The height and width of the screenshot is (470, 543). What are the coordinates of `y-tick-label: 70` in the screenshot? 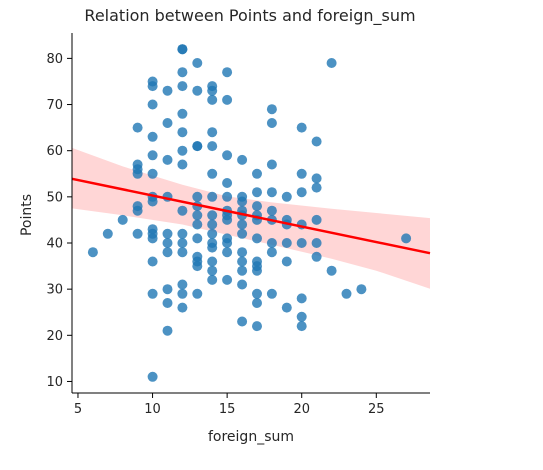 It's located at (54, 105).